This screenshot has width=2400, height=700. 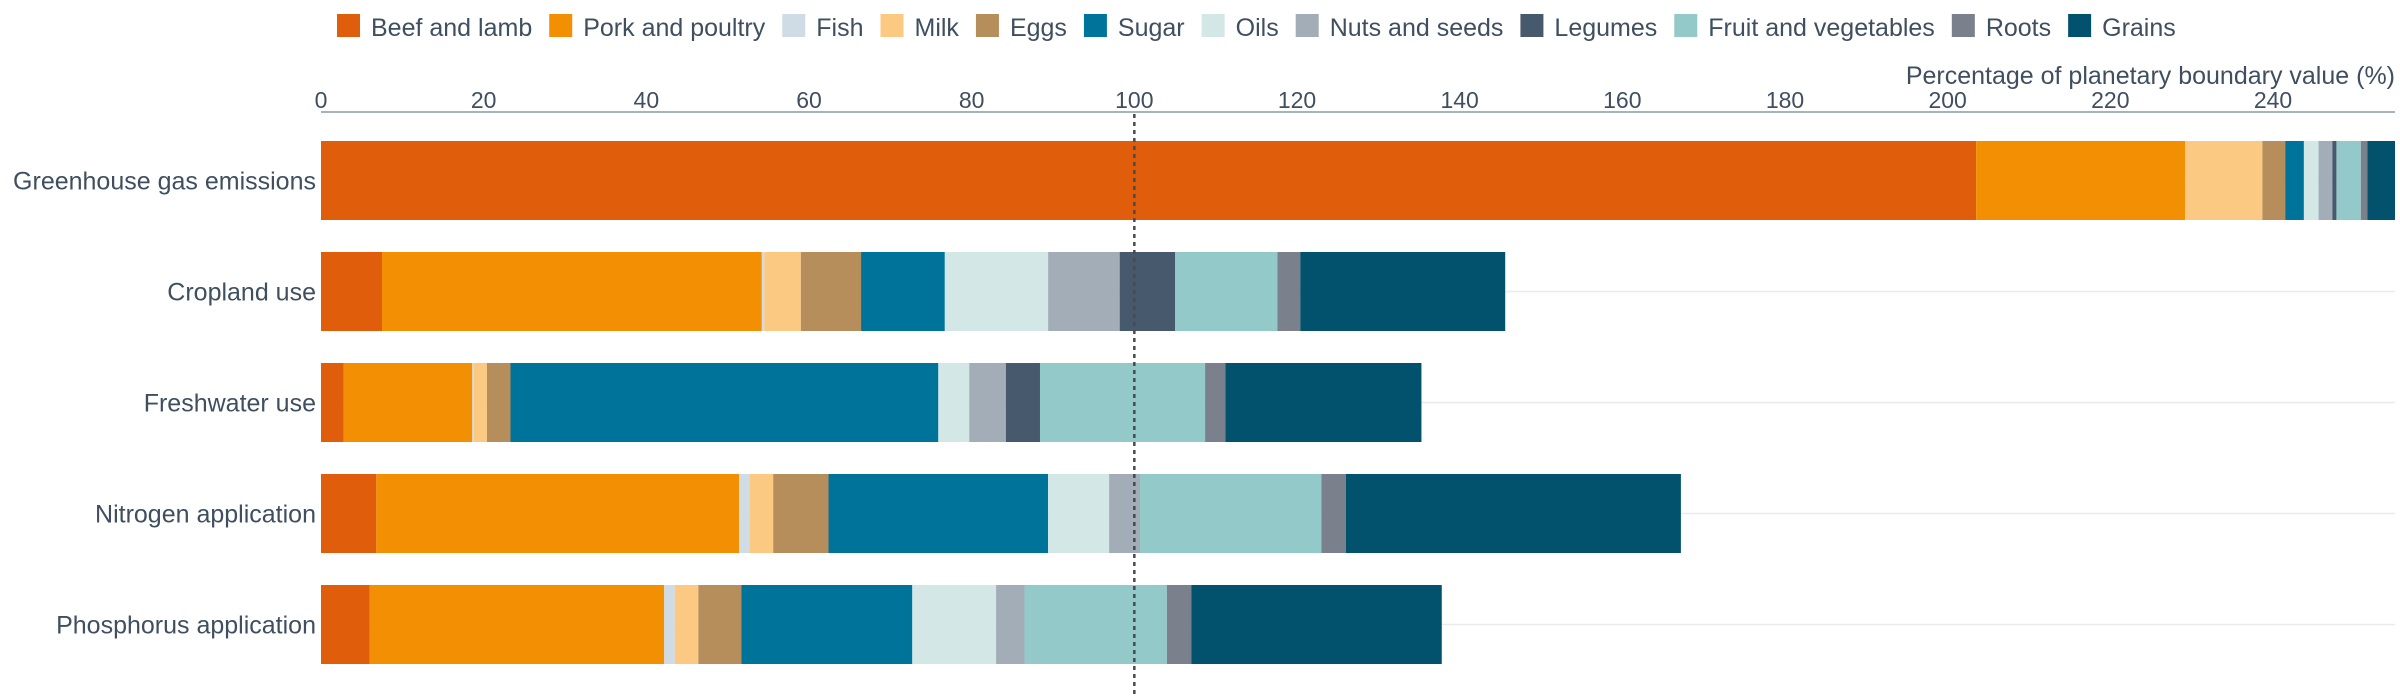 I want to click on bar-row-greenhouse-gas-emissions, so click(x=1358, y=180).